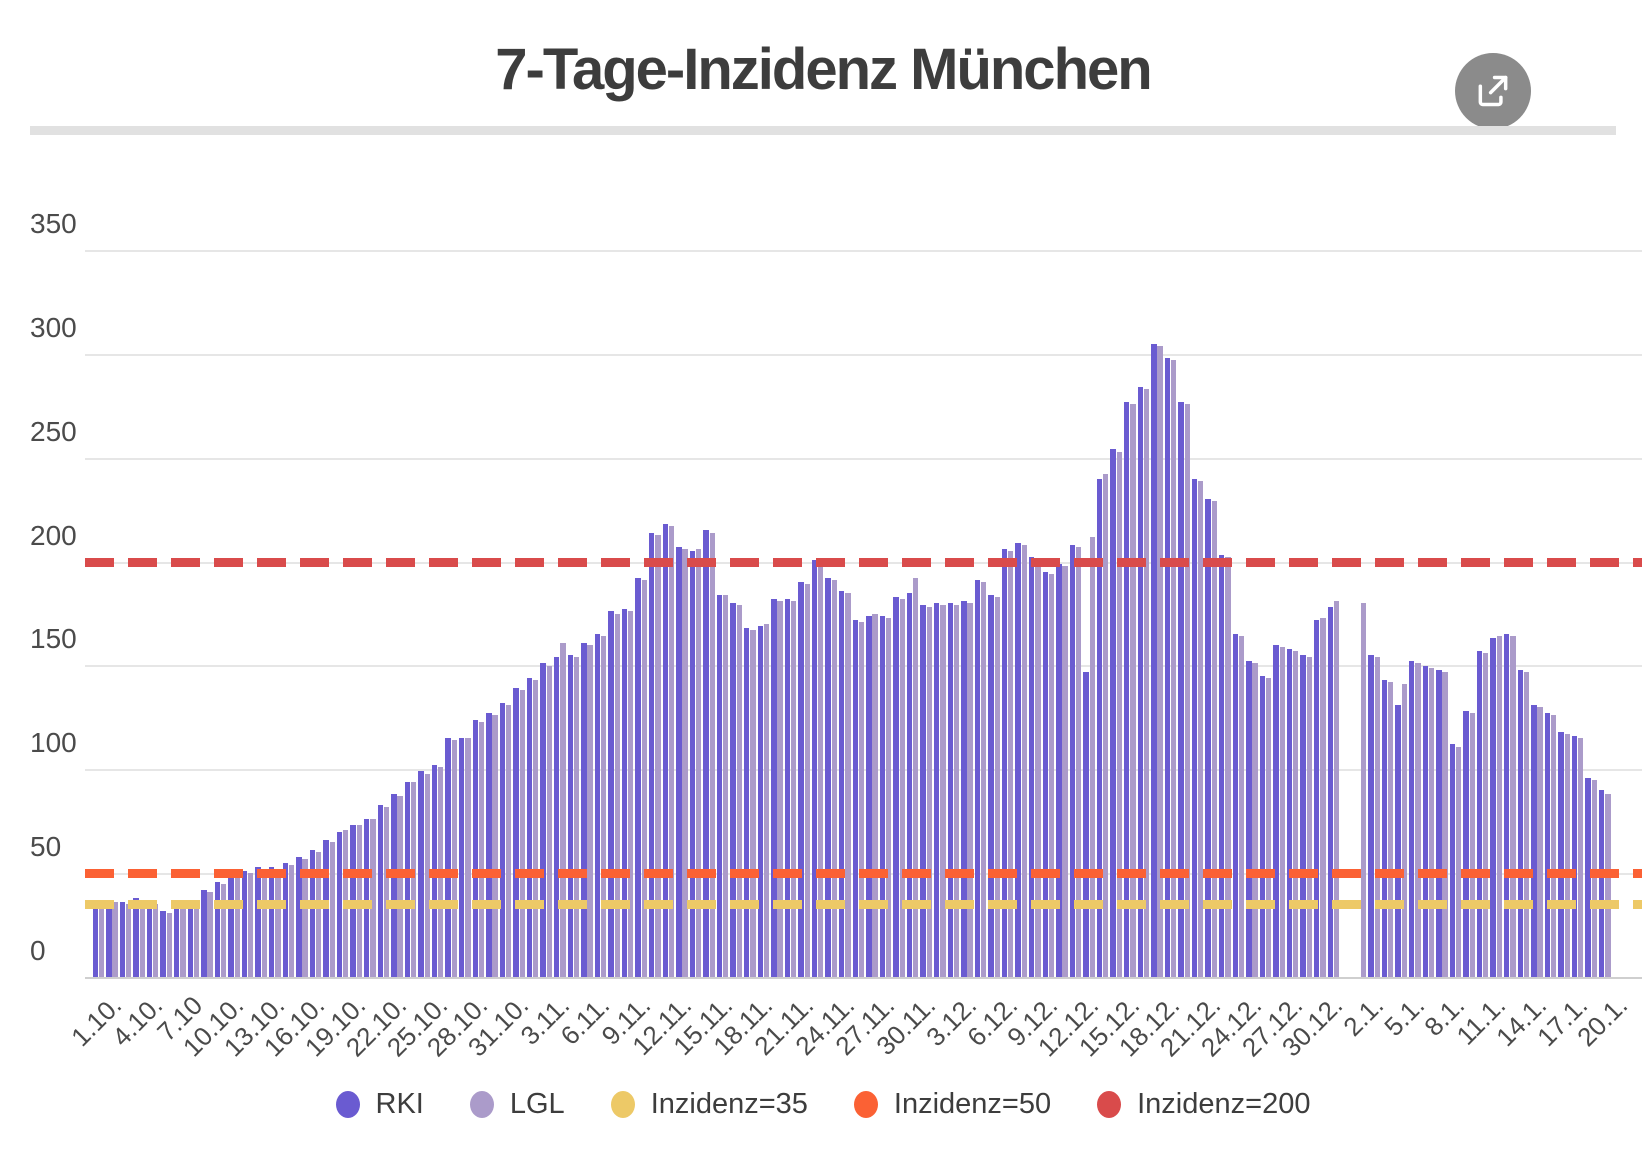 The height and width of the screenshot is (1162, 1646). What do you see at coordinates (1203, 1104) in the screenshot?
I see `legend-item-inzidenz-200: Inzidenz=200` at bounding box center [1203, 1104].